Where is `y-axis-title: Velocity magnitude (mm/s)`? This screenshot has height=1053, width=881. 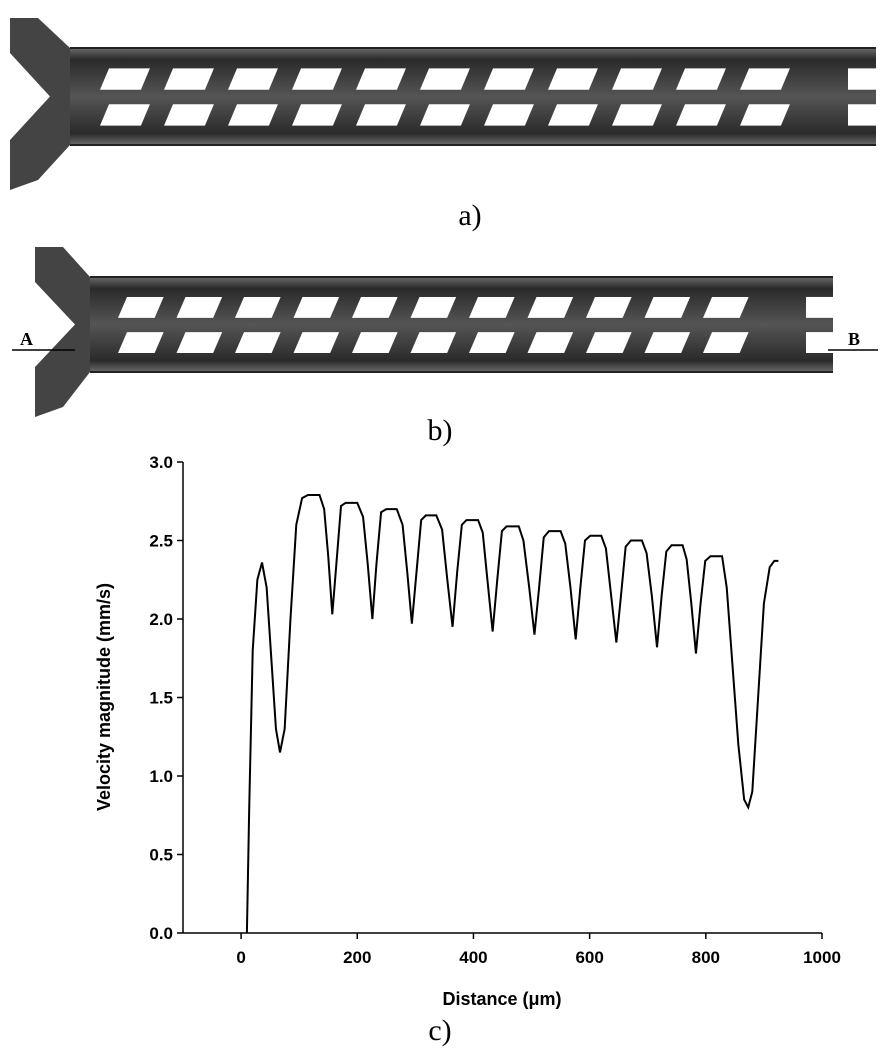
y-axis-title: Velocity magnitude (mm/s) is located at coordinates (104, 697).